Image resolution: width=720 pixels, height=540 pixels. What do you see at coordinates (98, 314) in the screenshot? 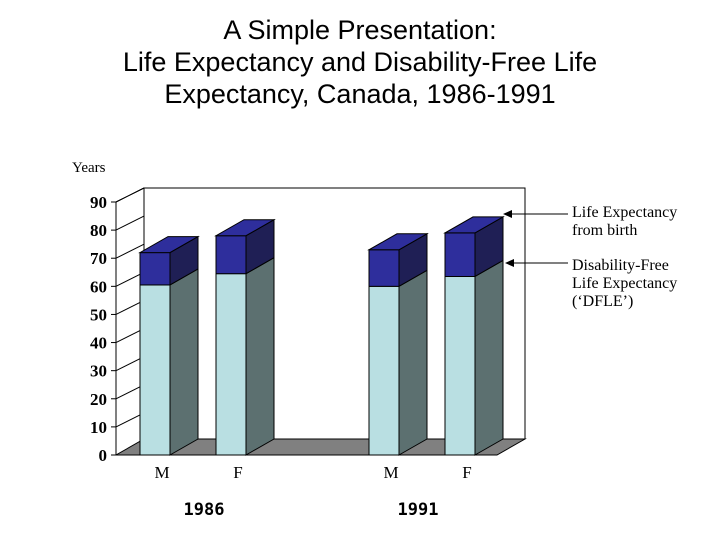
I see `y-tick-label: 50` at bounding box center [98, 314].